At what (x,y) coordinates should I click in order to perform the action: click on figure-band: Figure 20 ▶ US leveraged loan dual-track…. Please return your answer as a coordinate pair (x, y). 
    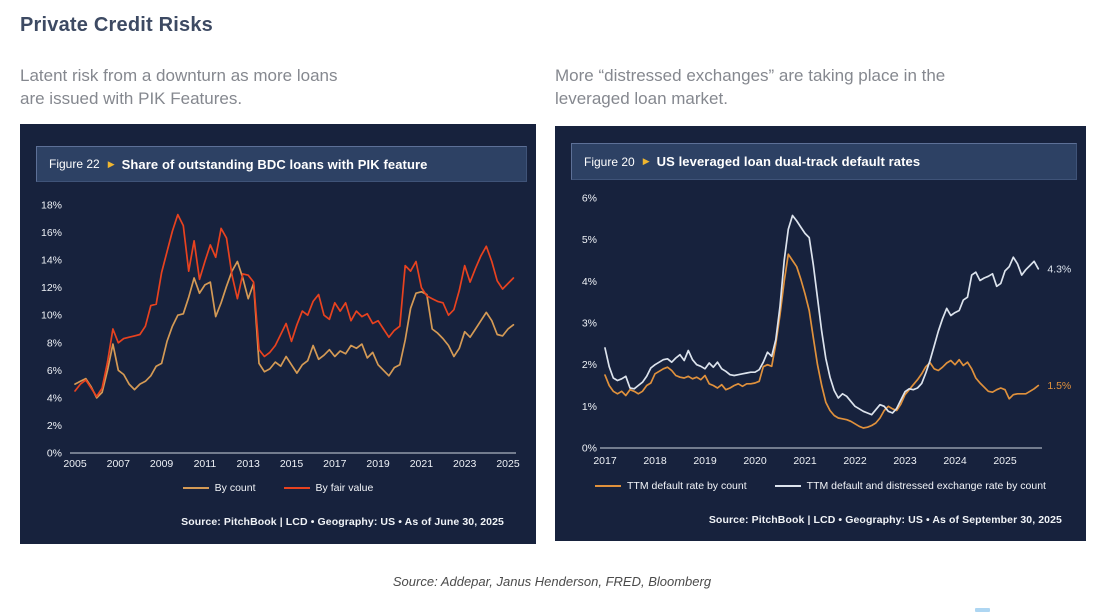
    Looking at the image, I should click on (824, 161).